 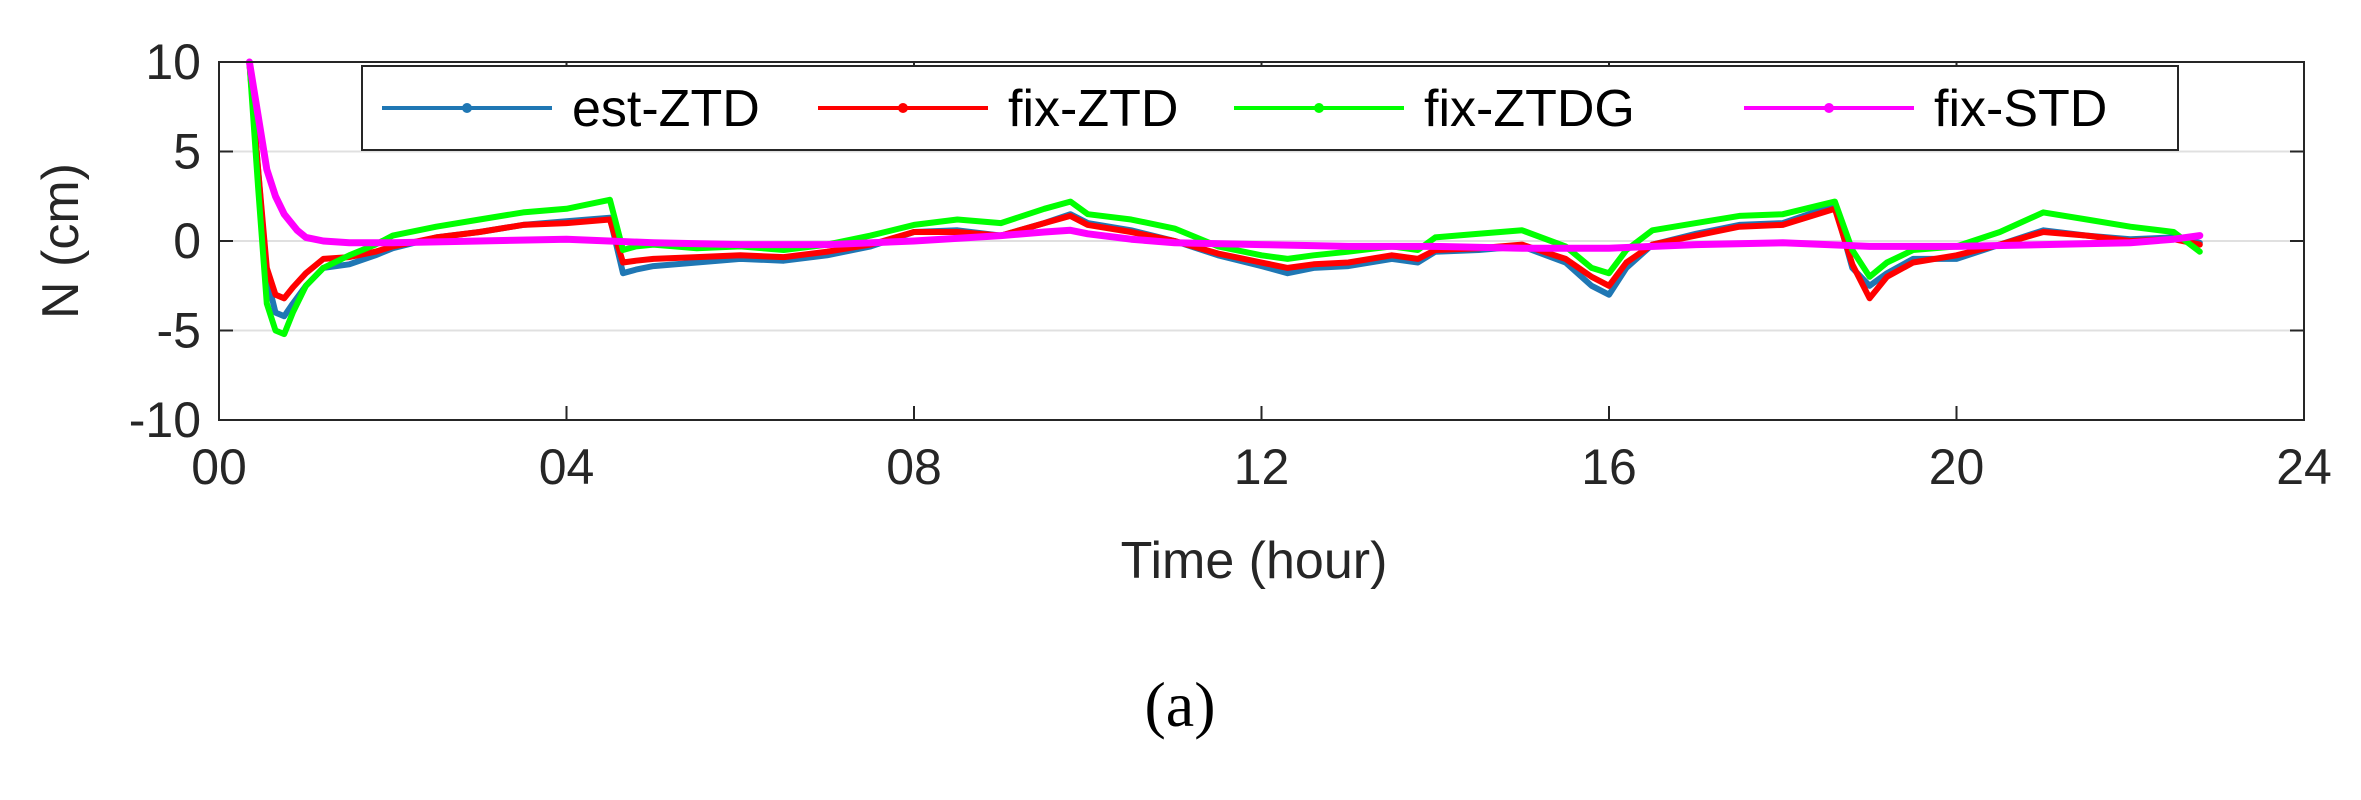 I want to click on x-tick-label: 04, so click(x=567, y=467).